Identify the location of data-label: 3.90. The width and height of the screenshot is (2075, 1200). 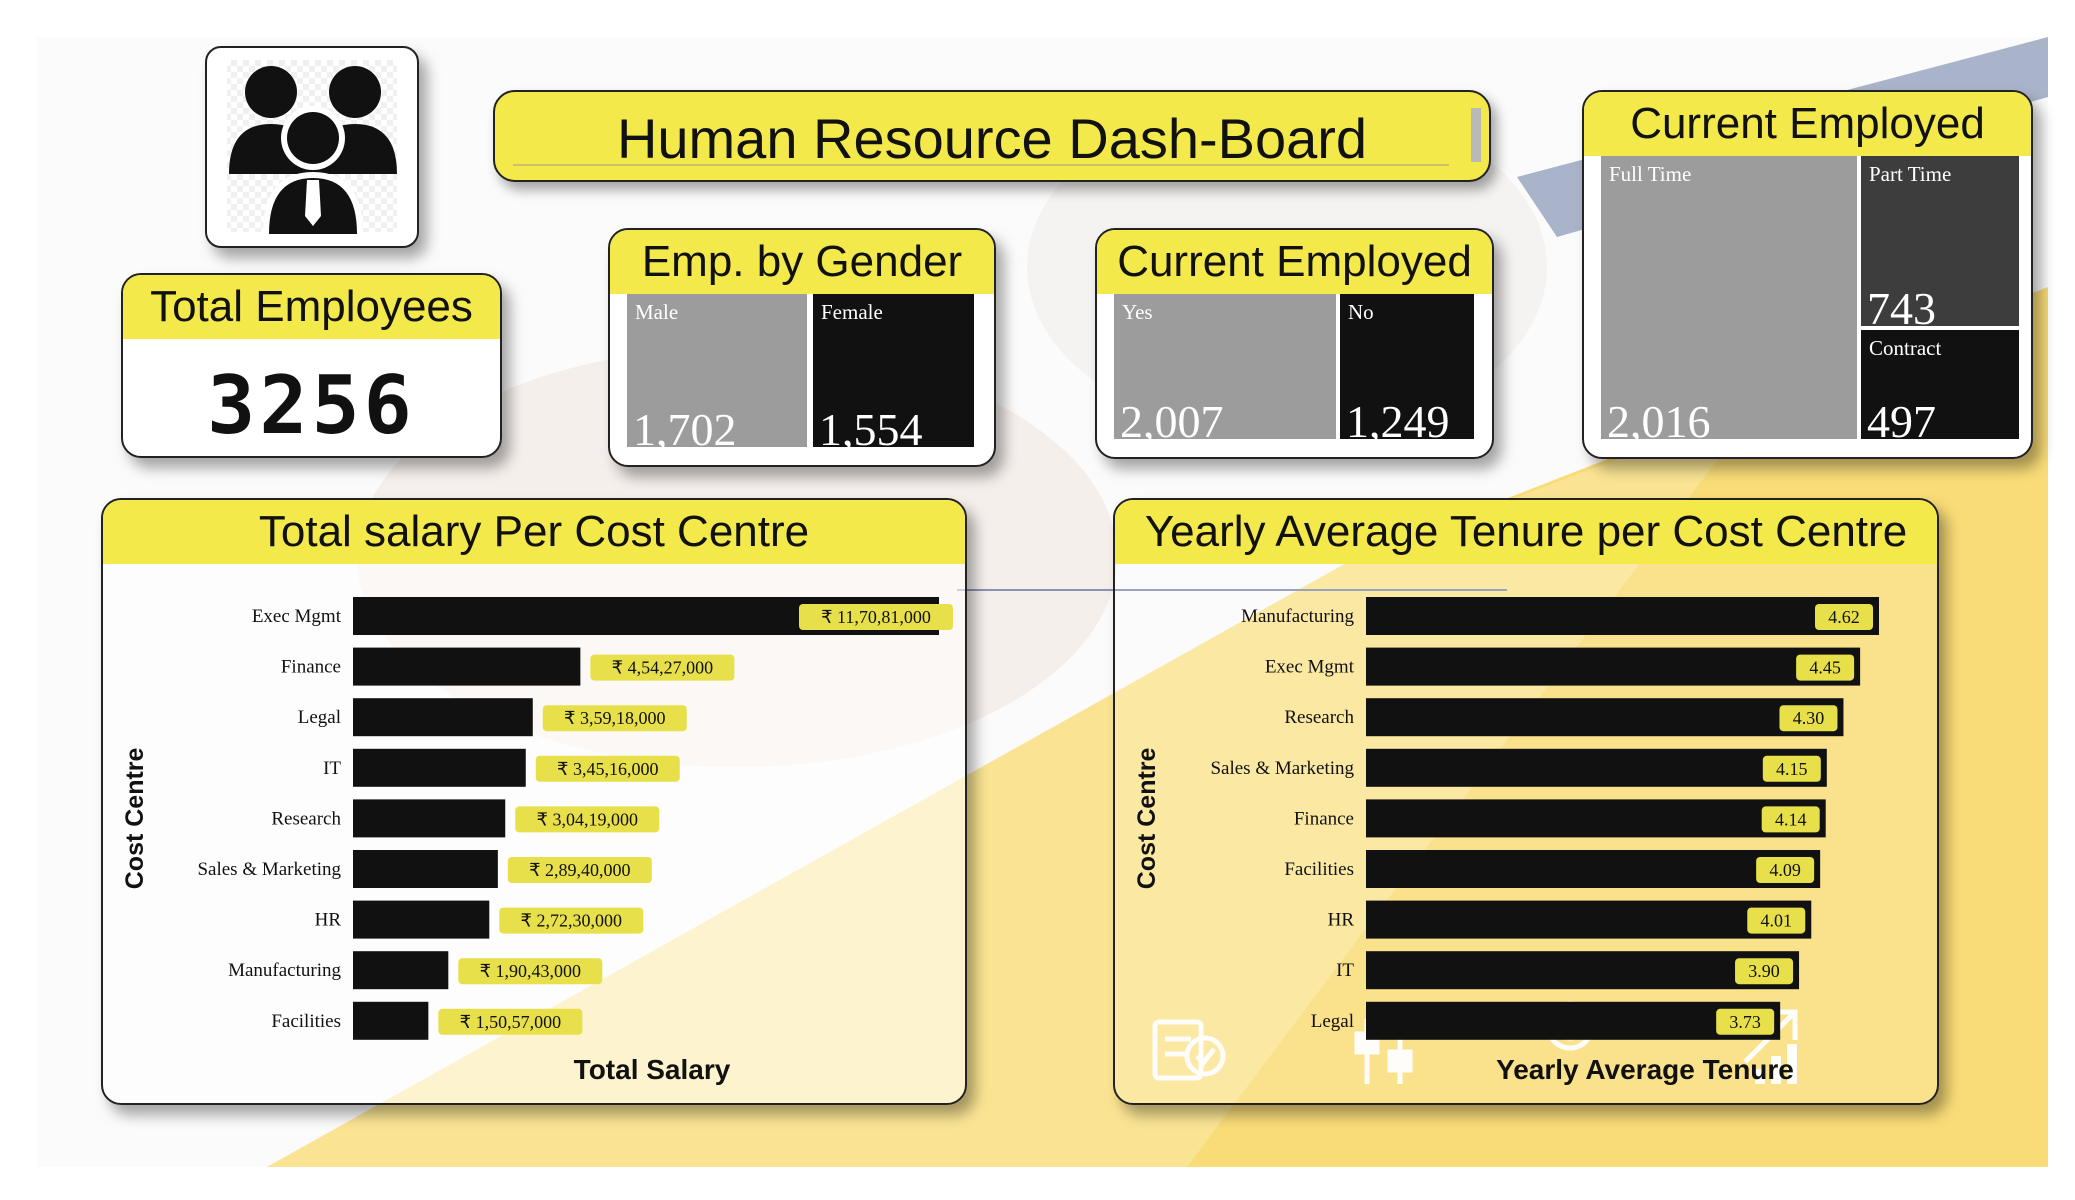
(1764, 971).